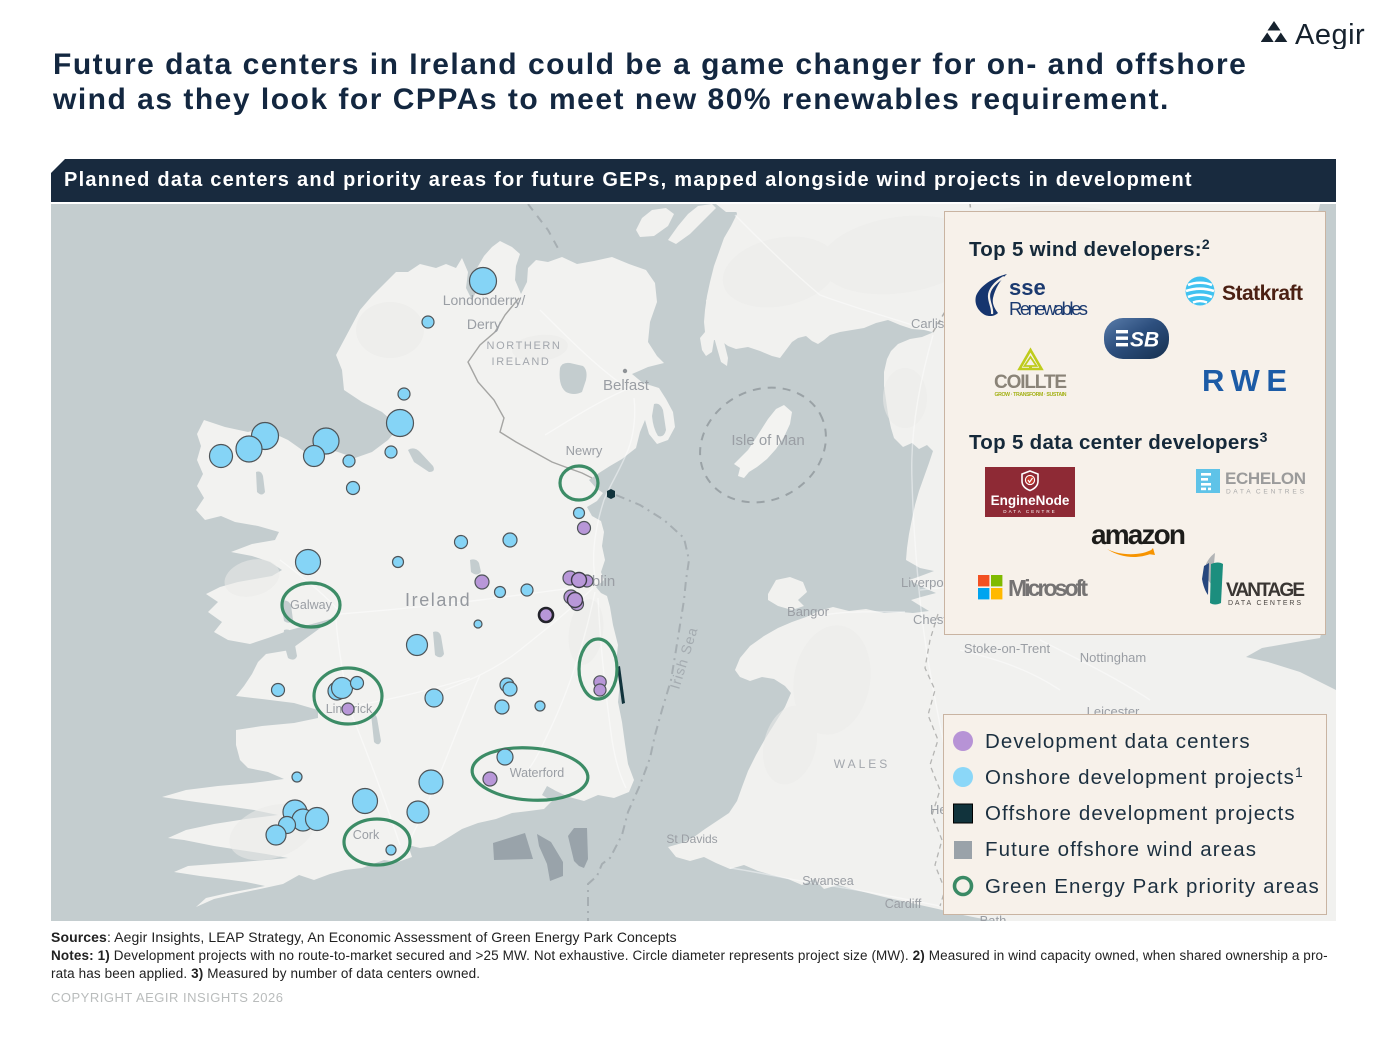 The image size is (1387, 1040). Describe the element at coordinates (1144, 340) in the screenshot. I see `svg-text: SB` at that location.